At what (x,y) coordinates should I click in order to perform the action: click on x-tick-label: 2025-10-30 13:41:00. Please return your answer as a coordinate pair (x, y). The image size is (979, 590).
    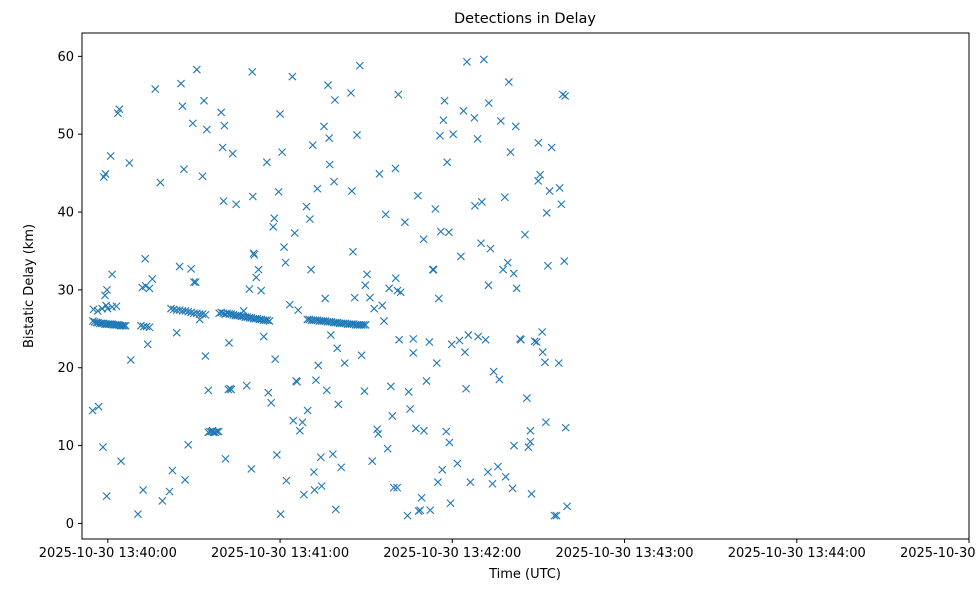
    Looking at the image, I should click on (280, 553).